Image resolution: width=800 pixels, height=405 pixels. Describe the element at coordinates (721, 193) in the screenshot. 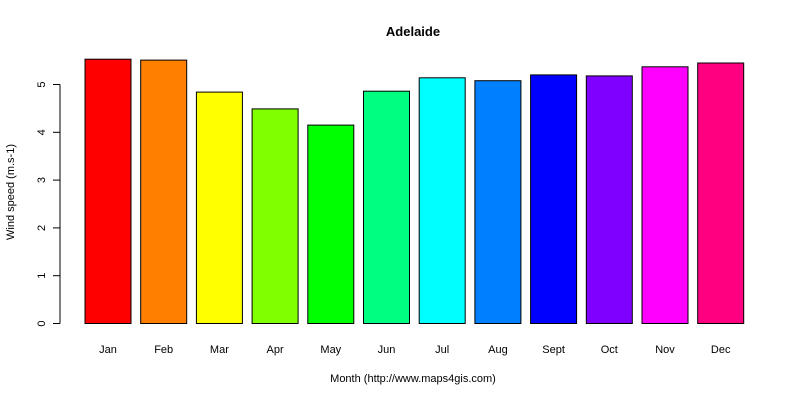

I see `bar-dec` at that location.